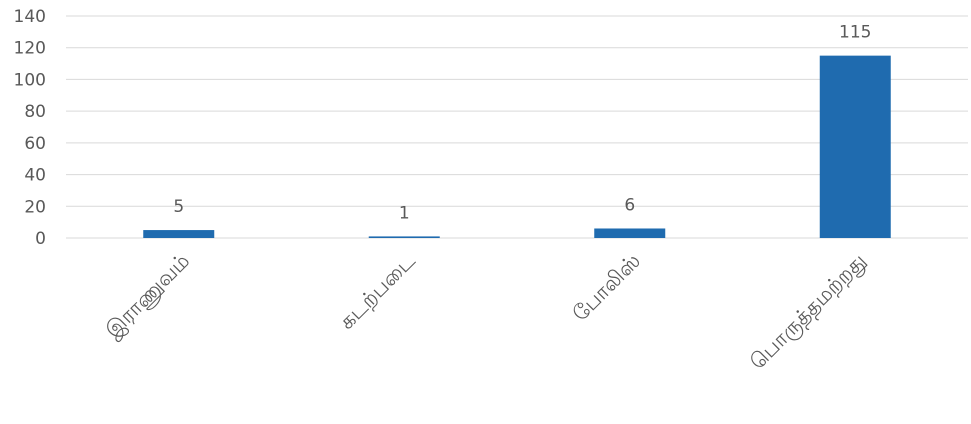  Describe the element at coordinates (404, 213) in the screenshot. I see `data-label: 1` at that location.